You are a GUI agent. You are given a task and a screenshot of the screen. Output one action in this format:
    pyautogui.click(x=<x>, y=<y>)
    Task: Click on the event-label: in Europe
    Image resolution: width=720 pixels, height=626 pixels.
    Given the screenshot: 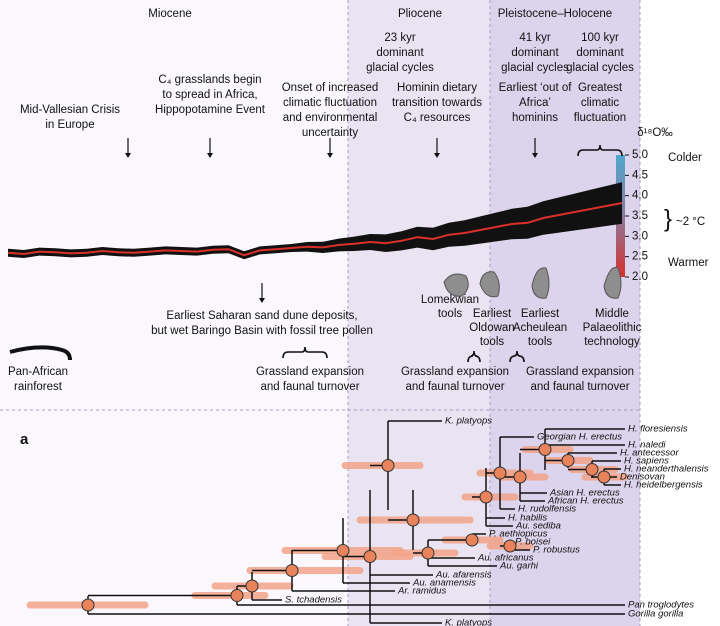 What is the action you would take?
    pyautogui.click(x=69, y=125)
    